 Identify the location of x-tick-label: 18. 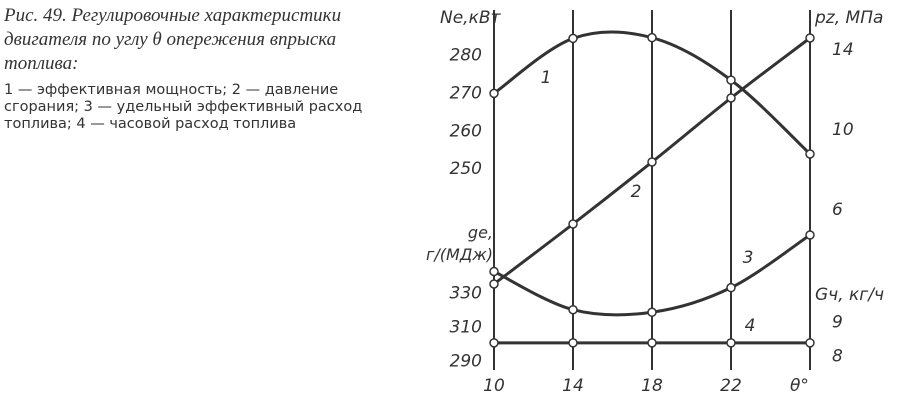
(652, 386).